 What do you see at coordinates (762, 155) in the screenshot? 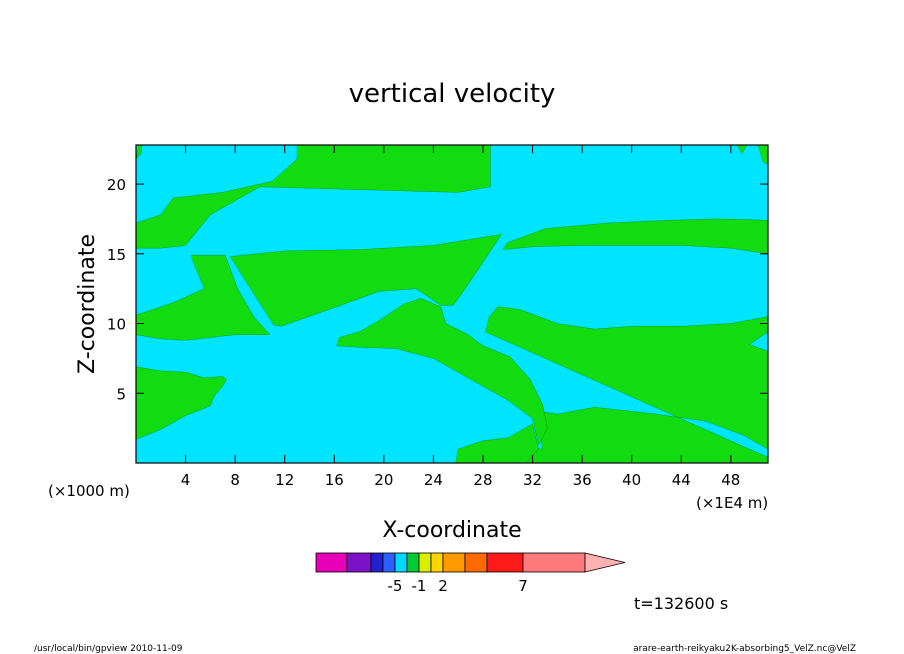
I see `region-top-right-edge-green` at bounding box center [762, 155].